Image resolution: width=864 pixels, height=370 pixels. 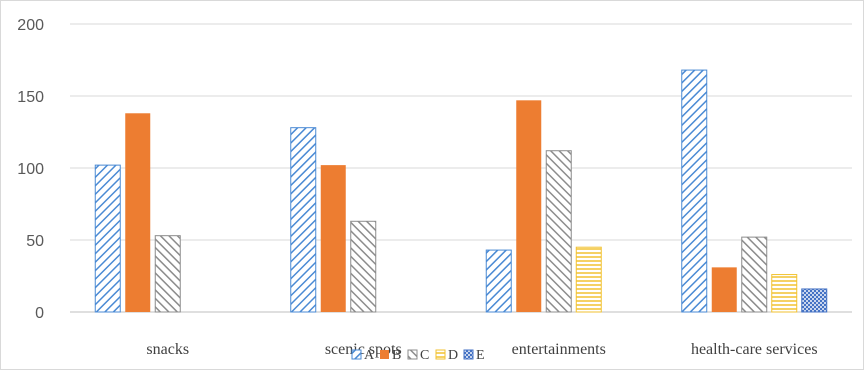 What do you see at coordinates (424, 355) in the screenshot?
I see `legend-label-C: C` at bounding box center [424, 355].